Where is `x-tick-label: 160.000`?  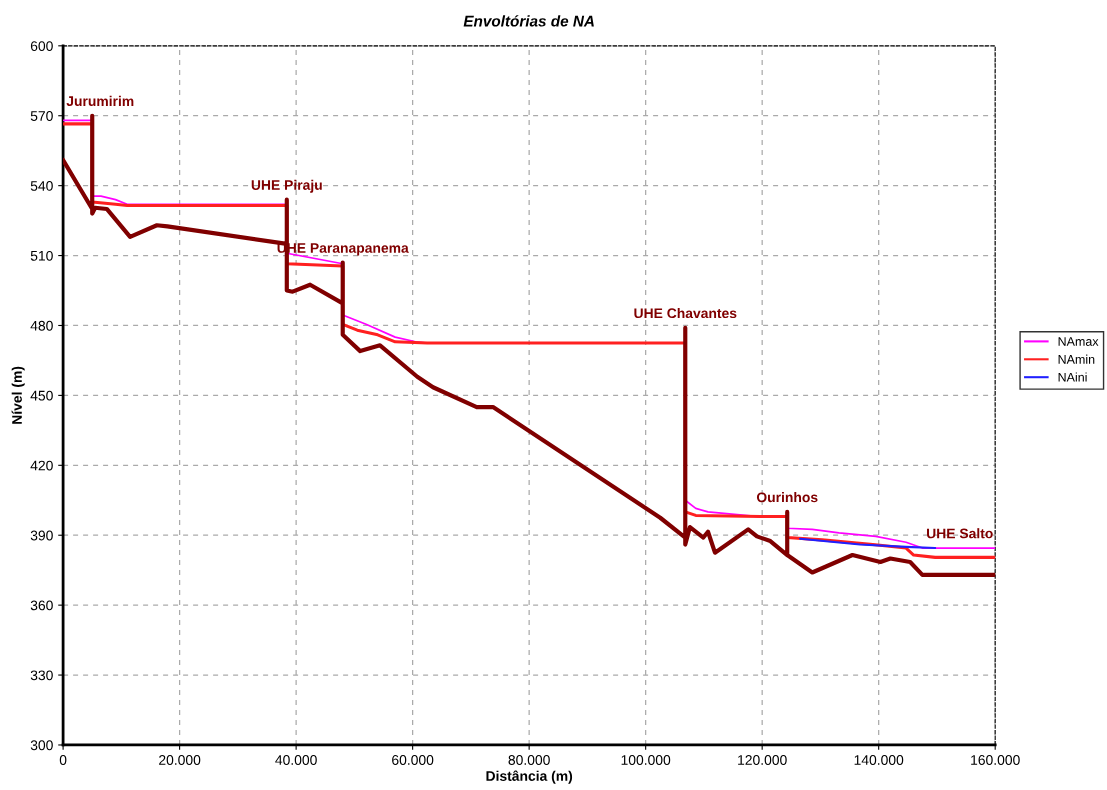
x-tick-label: 160.000 is located at coordinates (995, 760).